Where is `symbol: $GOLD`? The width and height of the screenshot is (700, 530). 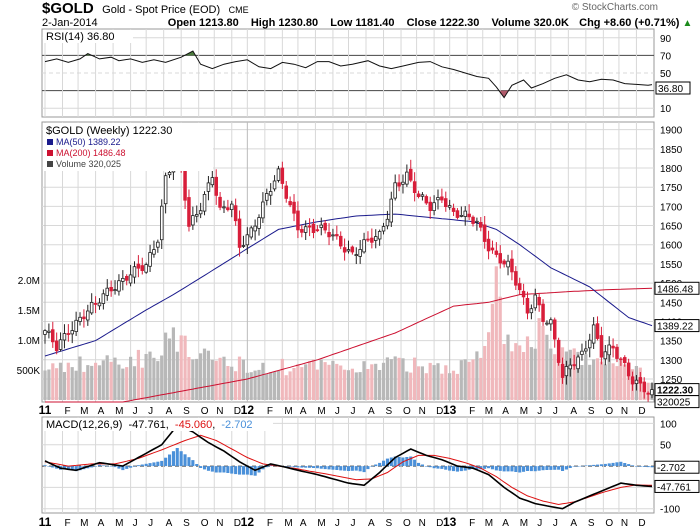 symbol: $GOLD is located at coordinates (68, 8).